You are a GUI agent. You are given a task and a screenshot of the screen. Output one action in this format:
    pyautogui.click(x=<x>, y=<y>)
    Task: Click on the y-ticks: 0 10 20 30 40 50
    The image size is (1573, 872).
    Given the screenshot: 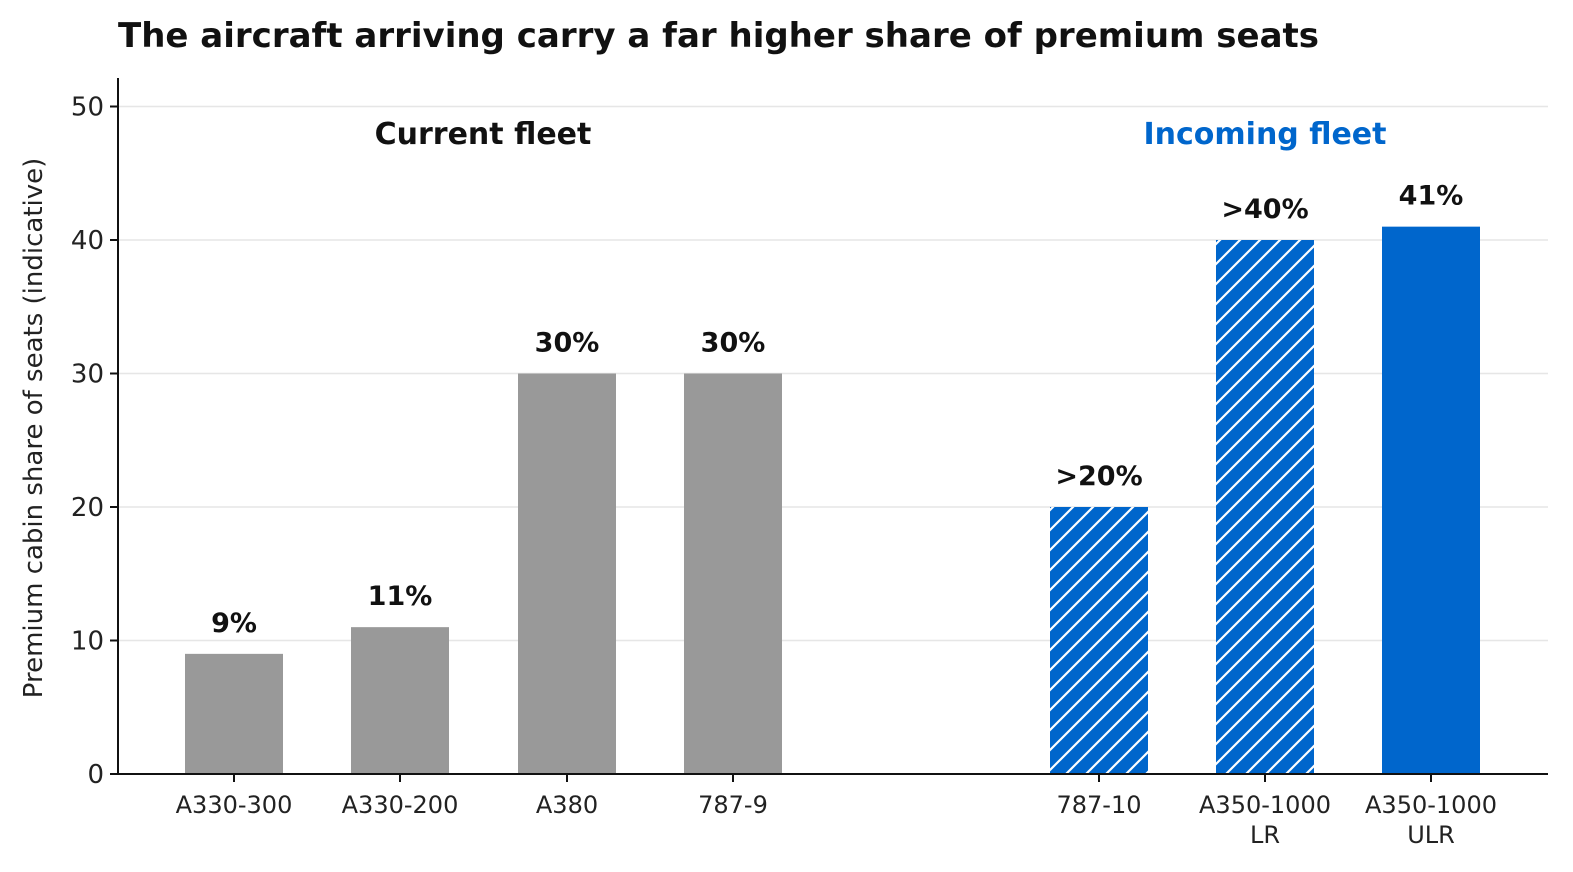 What is the action you would take?
    pyautogui.click(x=94, y=441)
    